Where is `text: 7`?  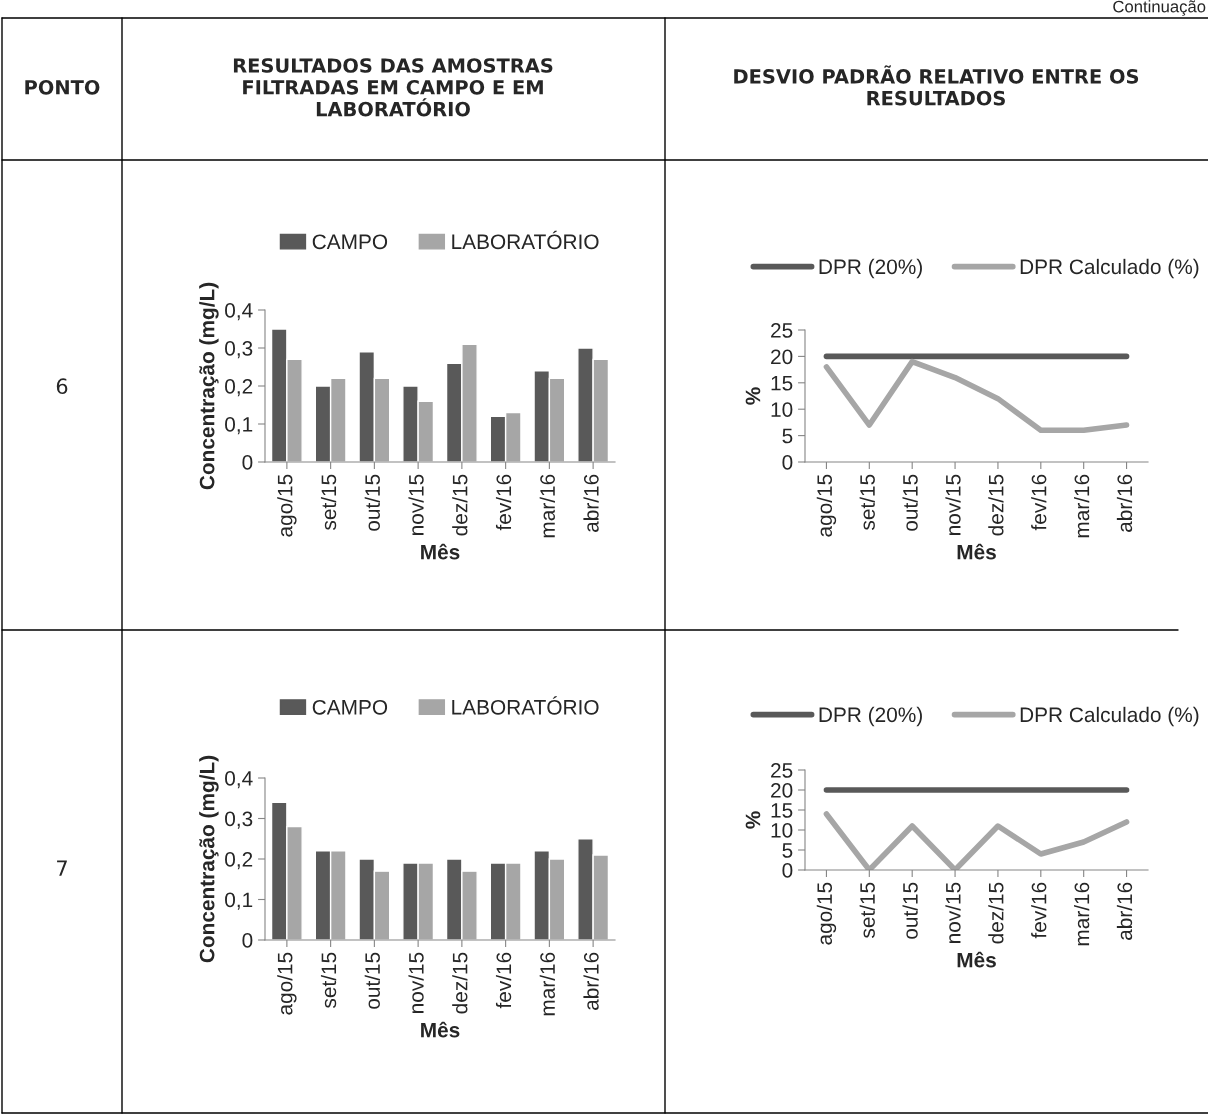 text: 7 is located at coordinates (62, 868).